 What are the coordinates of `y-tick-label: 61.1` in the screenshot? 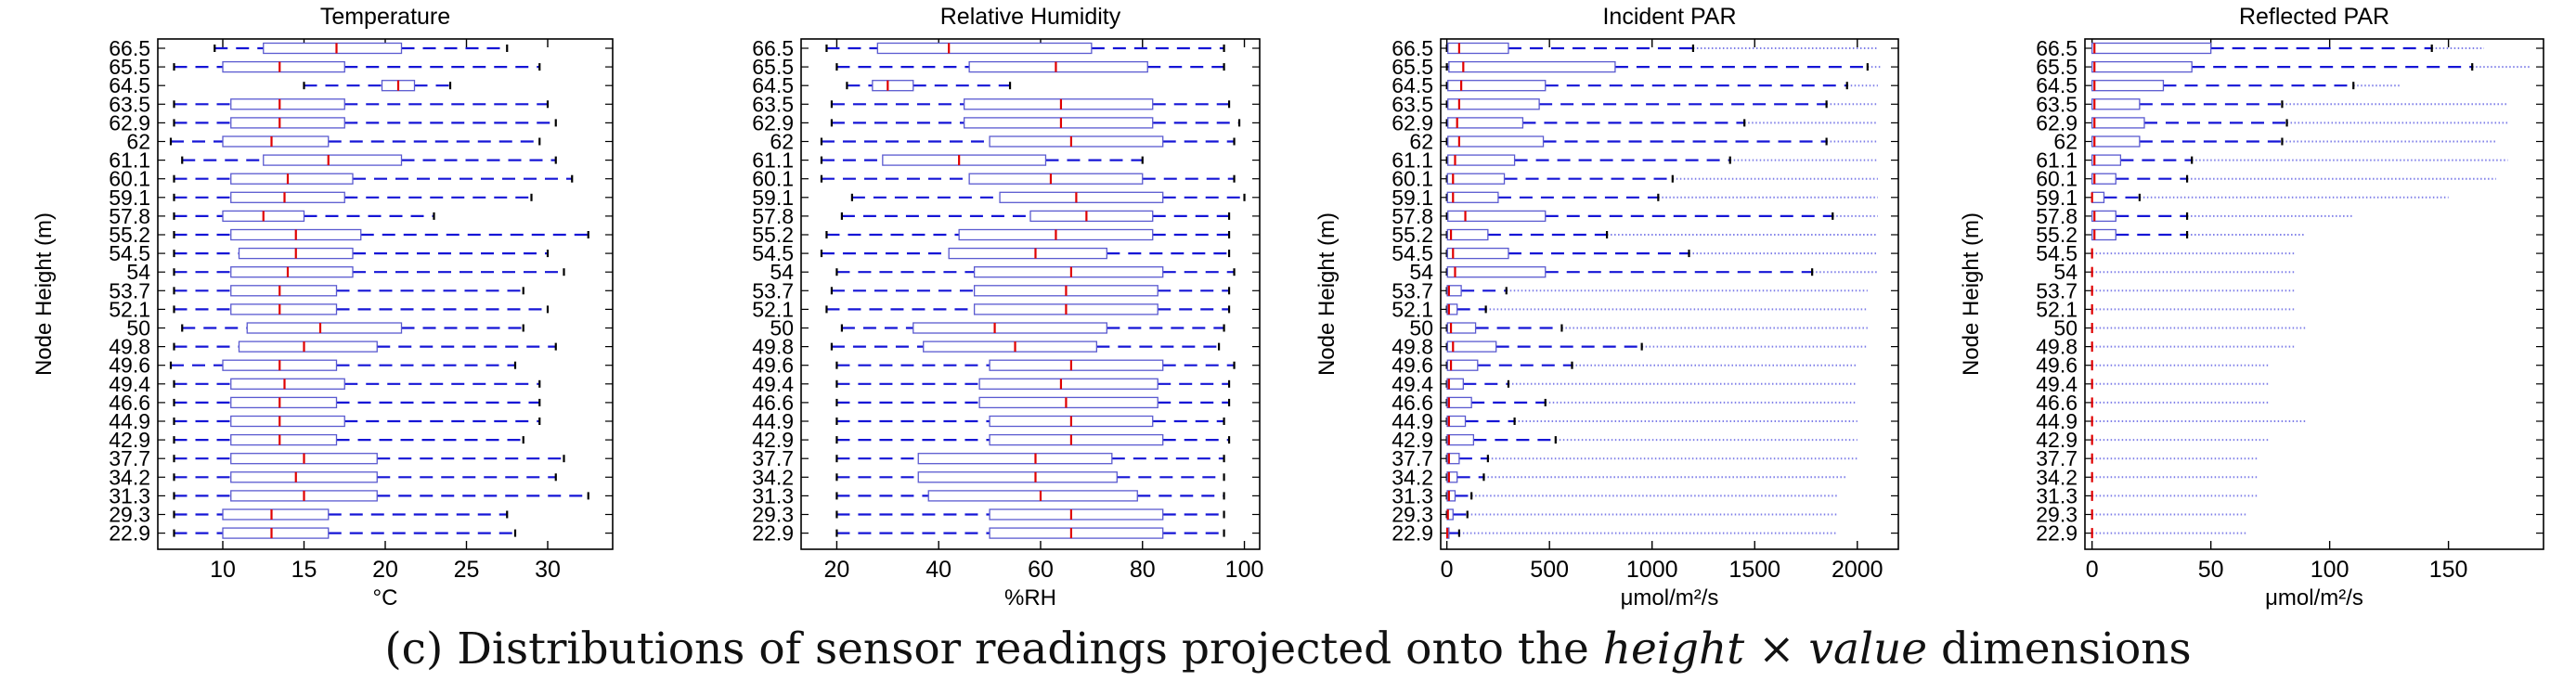 It's located at (773, 160).